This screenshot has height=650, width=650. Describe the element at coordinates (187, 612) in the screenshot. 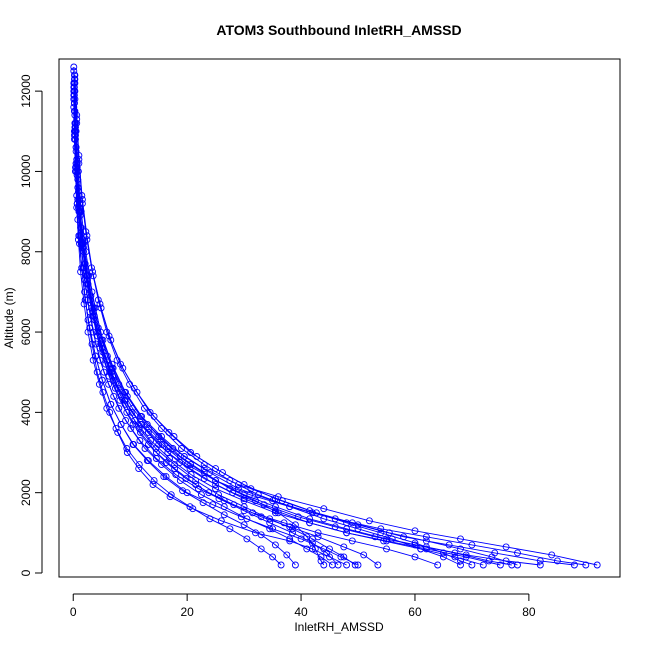

I see `x-tick-label: 20` at that location.